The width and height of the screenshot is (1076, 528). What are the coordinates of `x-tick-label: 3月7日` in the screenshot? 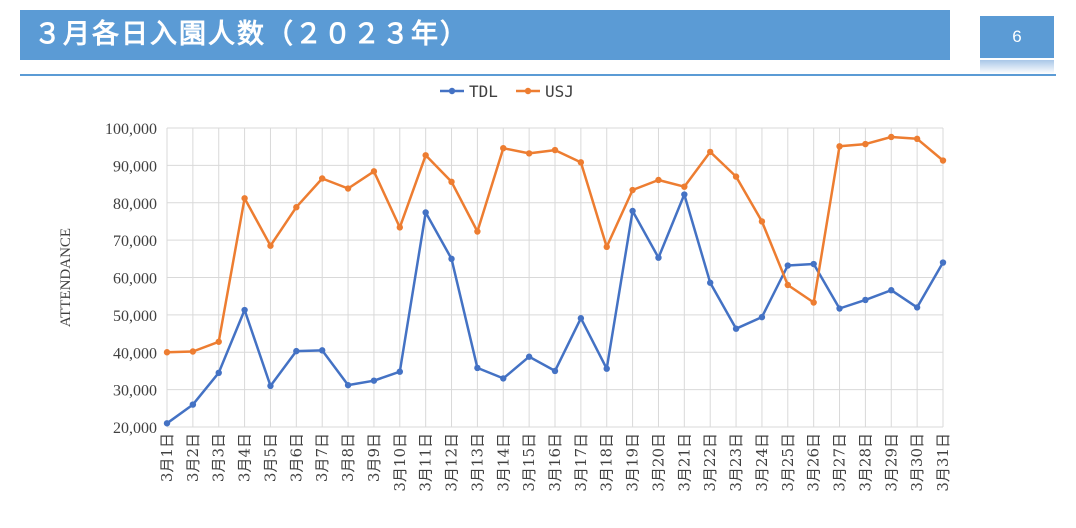 It's located at (322, 457).